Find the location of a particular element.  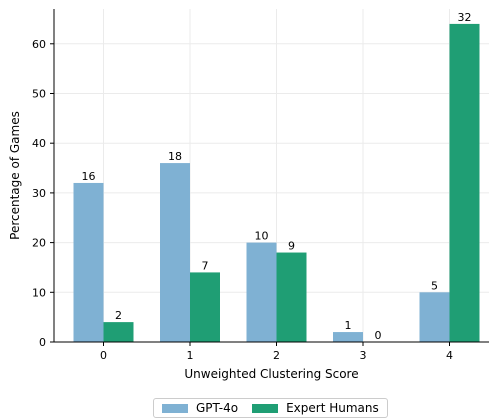

y-tick-label-0: 0 is located at coordinates (42, 342).